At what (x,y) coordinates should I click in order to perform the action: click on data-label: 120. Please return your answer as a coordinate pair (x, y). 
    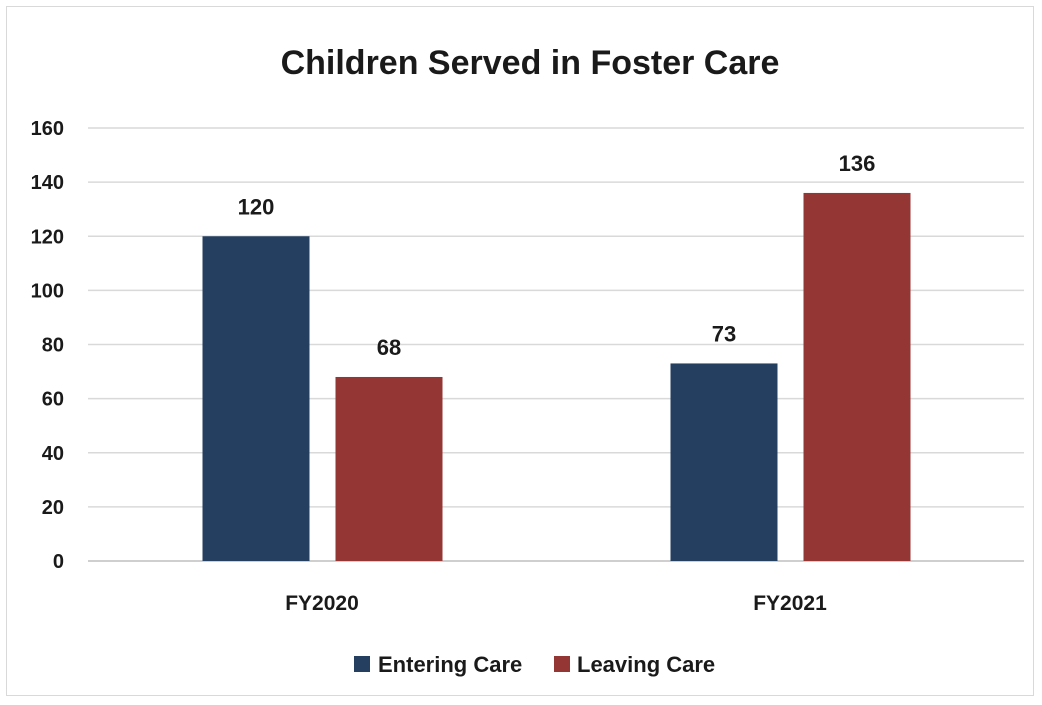
    Looking at the image, I should click on (256, 206).